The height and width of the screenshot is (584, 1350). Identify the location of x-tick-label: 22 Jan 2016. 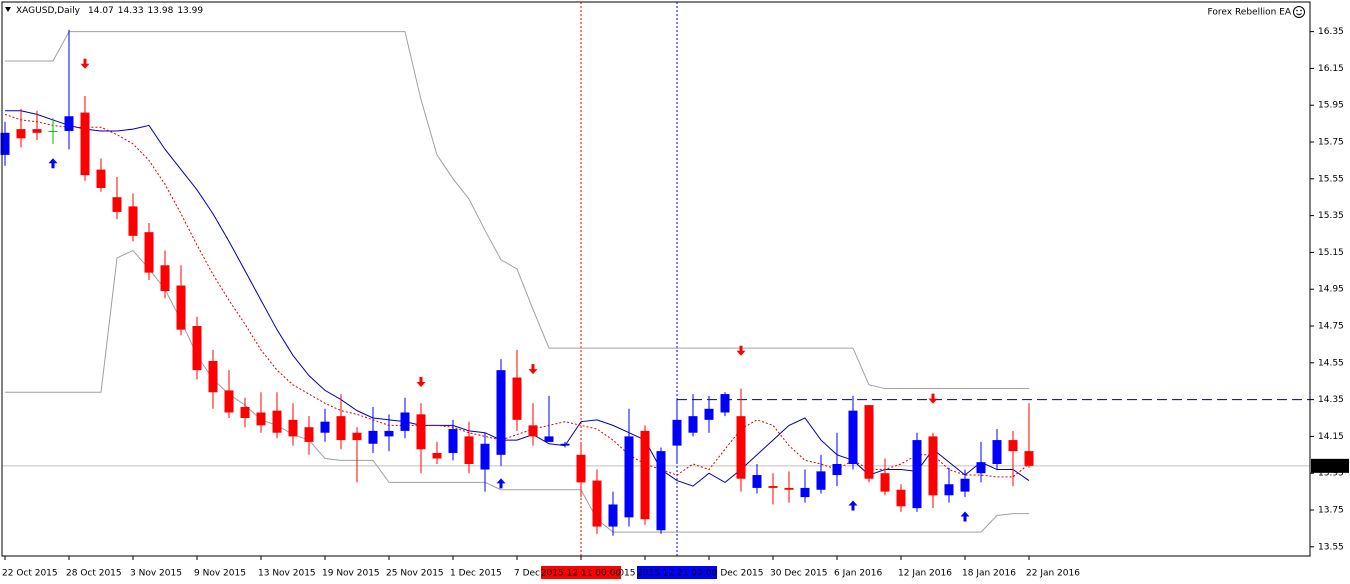
(1053, 574).